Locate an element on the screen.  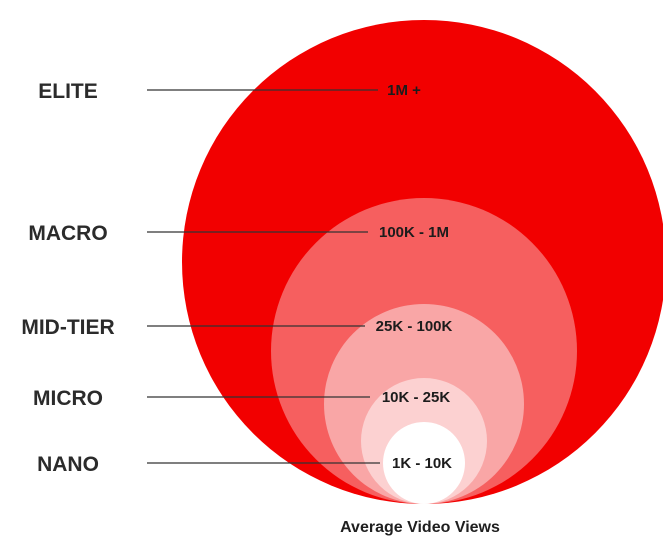
diagram-caption: Average Video Views is located at coordinates (420, 527).